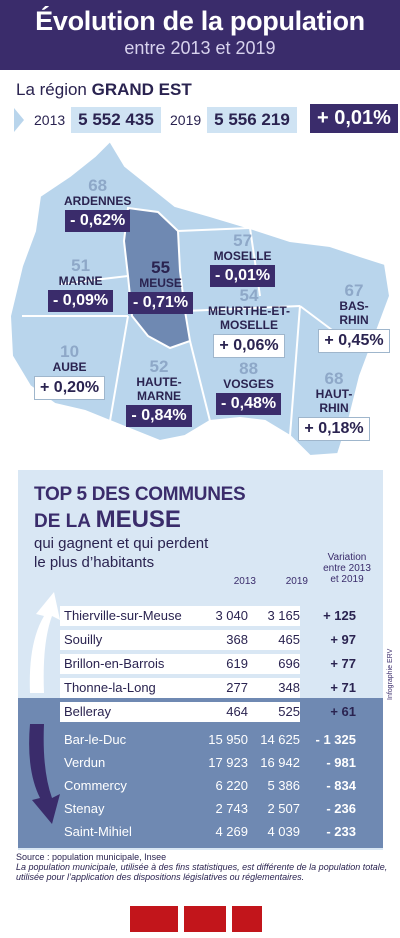 The width and height of the screenshot is (400, 938). I want to click on dept-meurthe-et-moselle: 54 MEURTHE-ET-MOSELLE + 0,06%, so click(249, 322).